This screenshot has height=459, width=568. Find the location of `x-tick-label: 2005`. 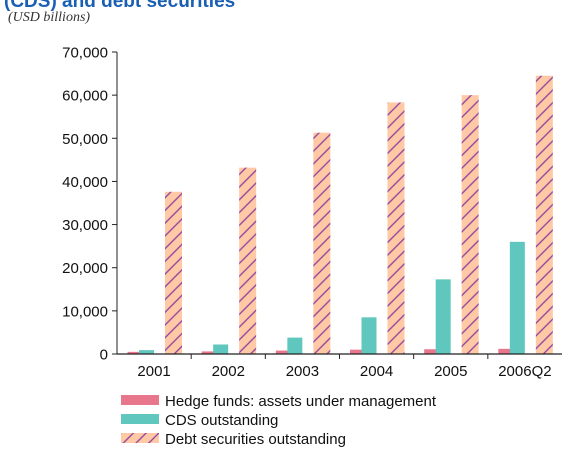

x-tick-label: 2005 is located at coordinates (450, 371).